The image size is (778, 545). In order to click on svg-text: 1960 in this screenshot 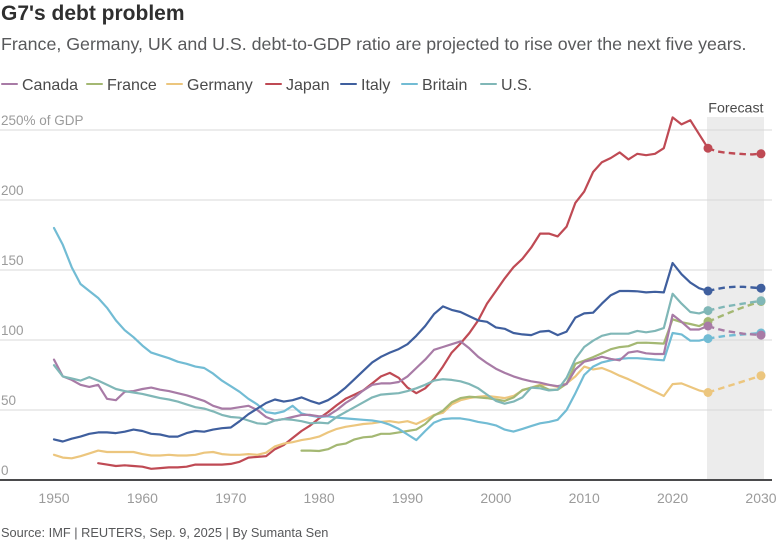, I will do `click(142, 498)`.